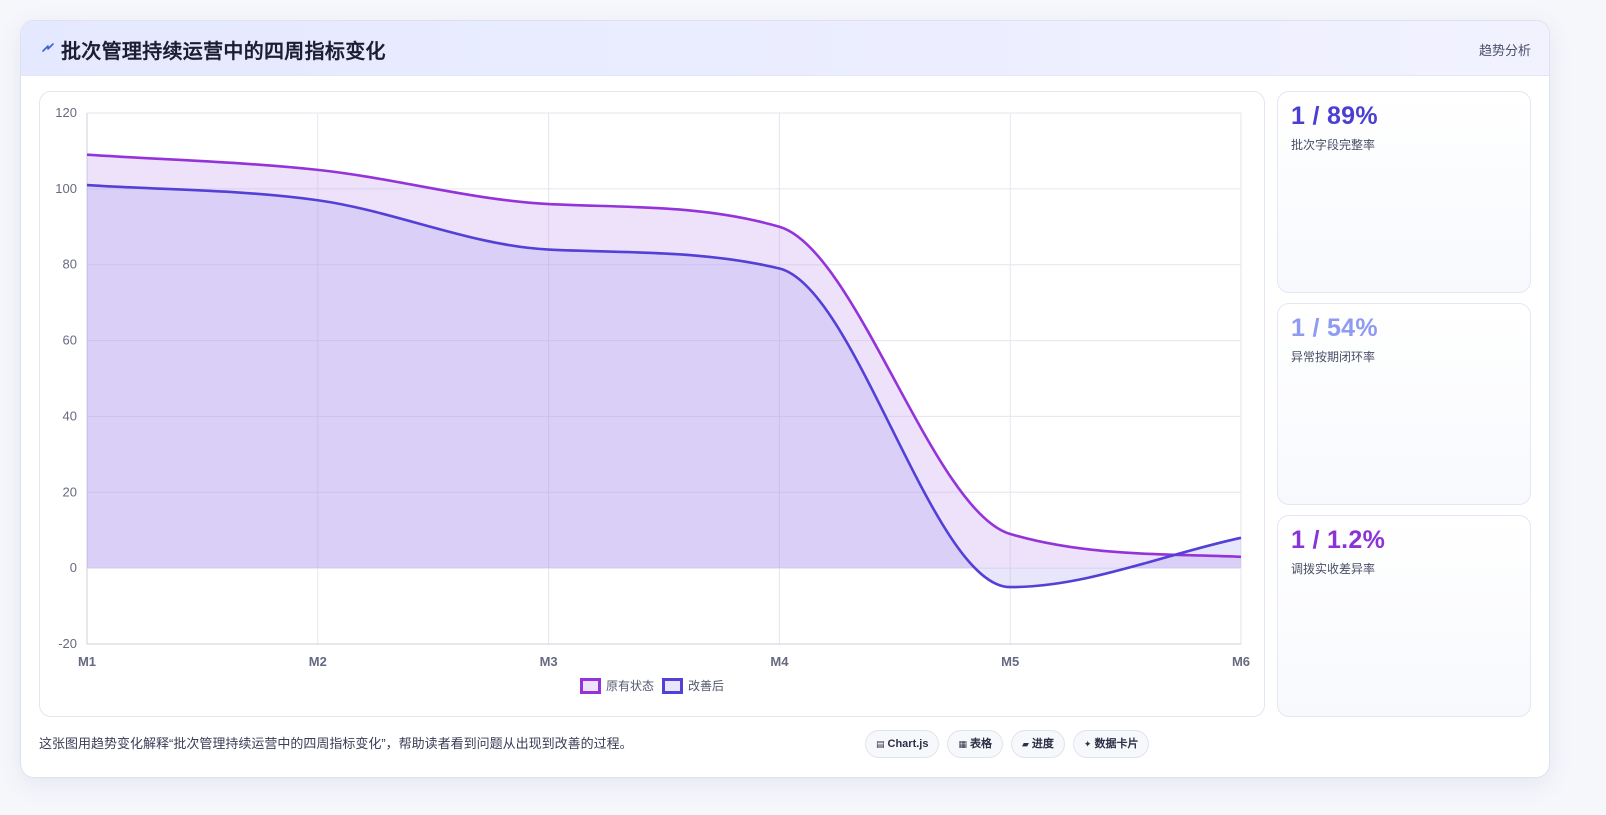 The image size is (1606, 815). What do you see at coordinates (1010, 661) in the screenshot?
I see `x-tick-label: M5` at bounding box center [1010, 661].